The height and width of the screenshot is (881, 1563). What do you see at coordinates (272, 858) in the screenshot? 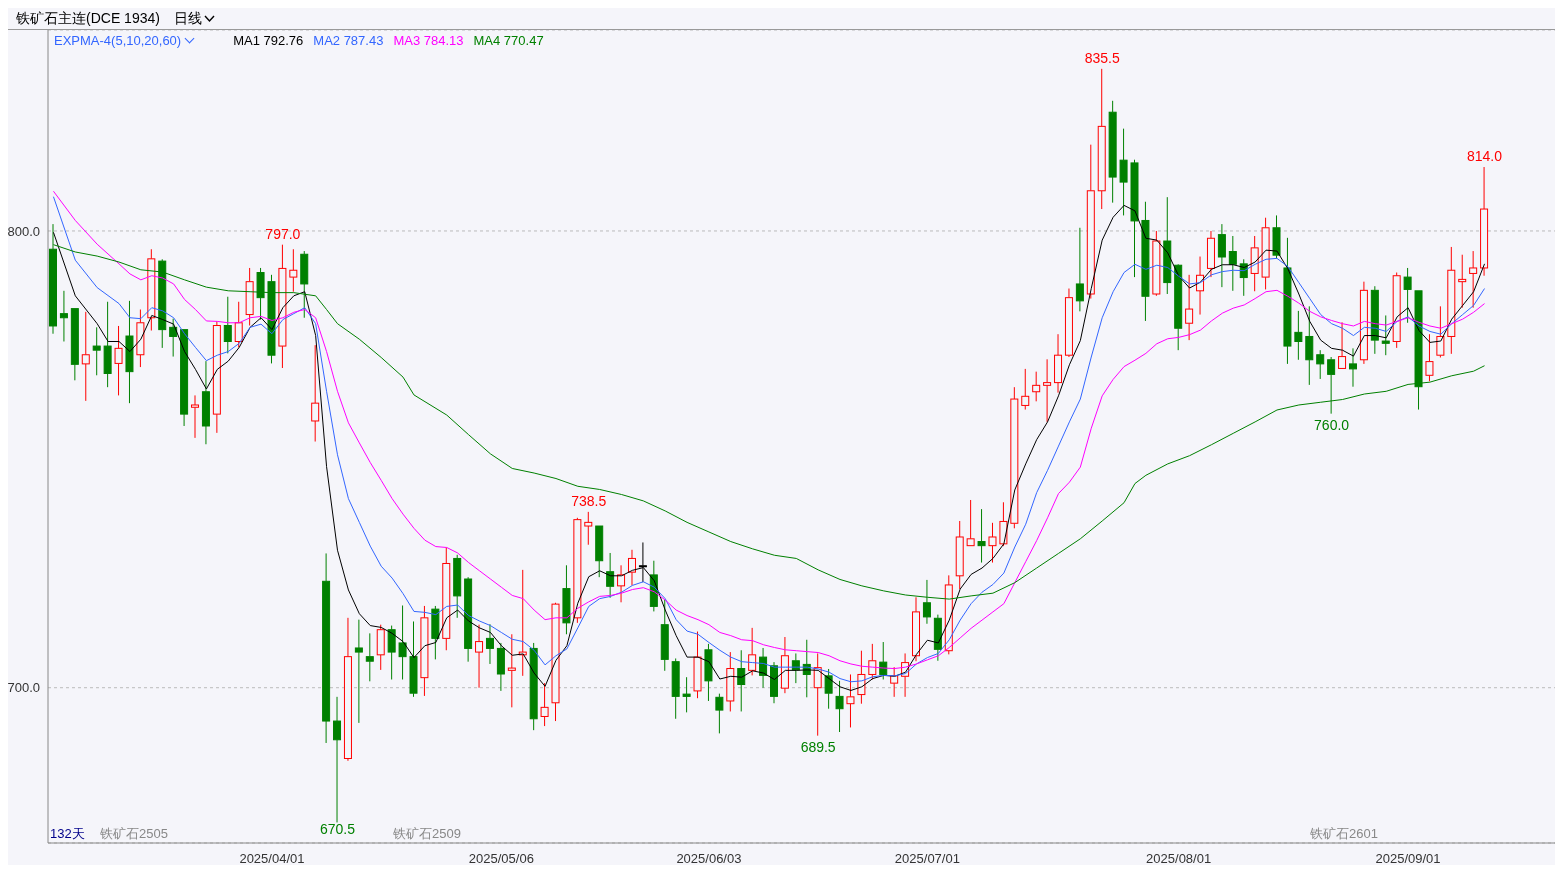
I see `x-tick-label: 2025/04/01` at bounding box center [272, 858].